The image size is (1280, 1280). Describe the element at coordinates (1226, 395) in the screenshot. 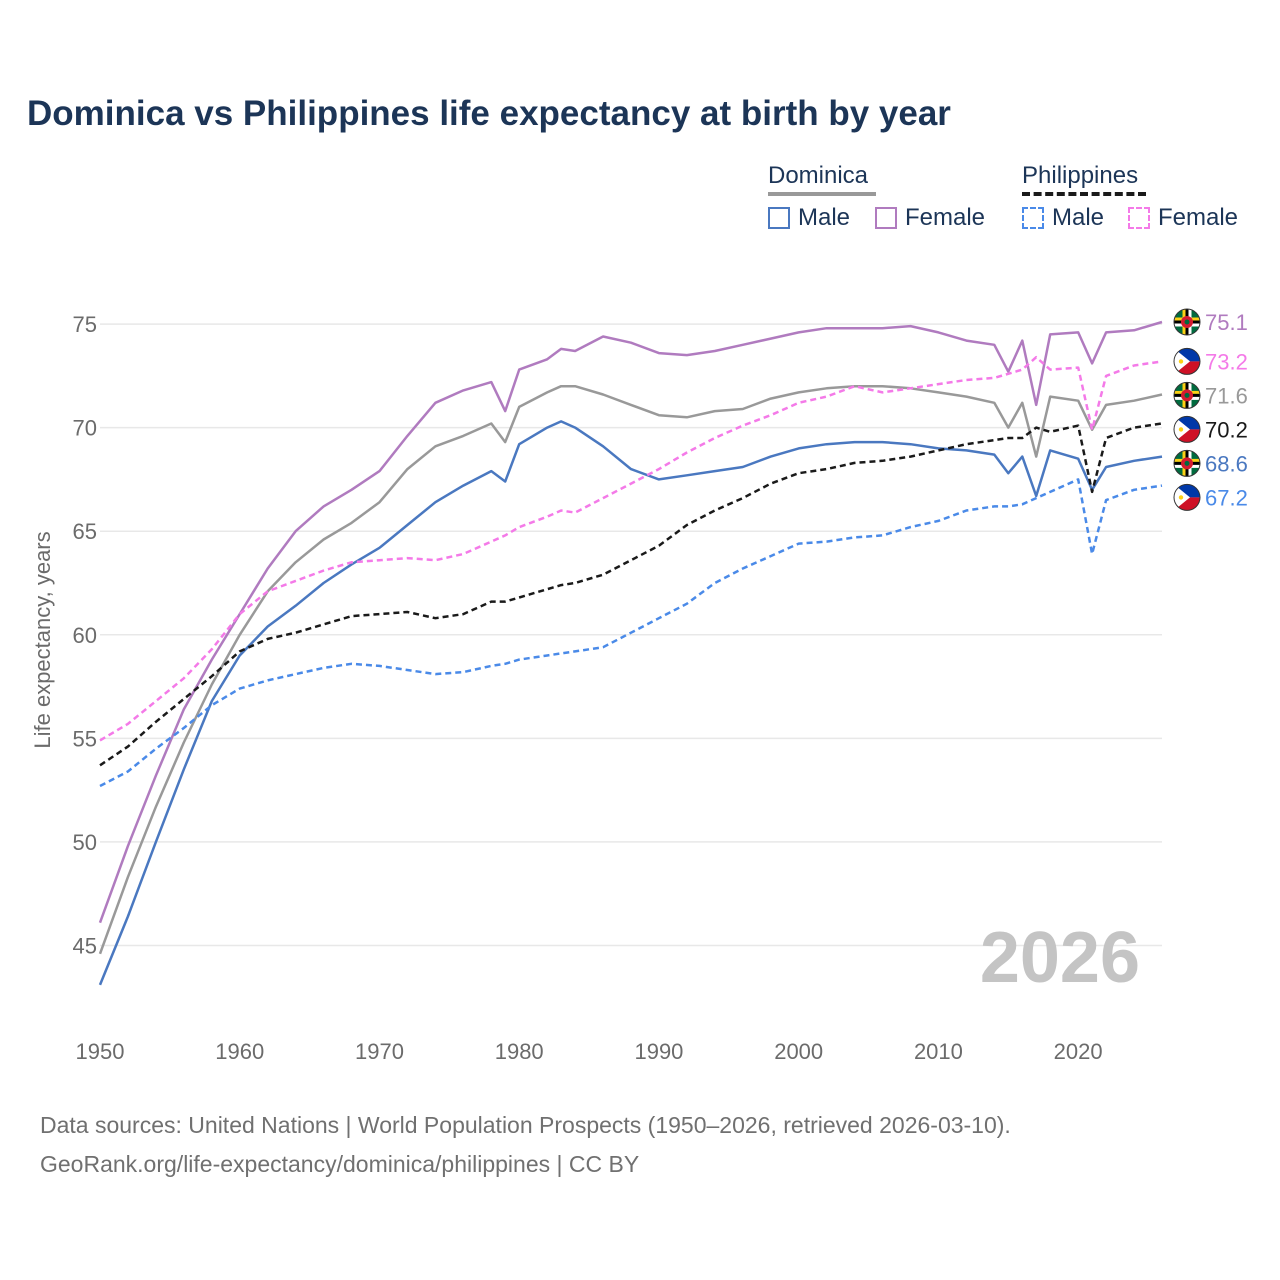

I see `end-value: 71.6` at that location.